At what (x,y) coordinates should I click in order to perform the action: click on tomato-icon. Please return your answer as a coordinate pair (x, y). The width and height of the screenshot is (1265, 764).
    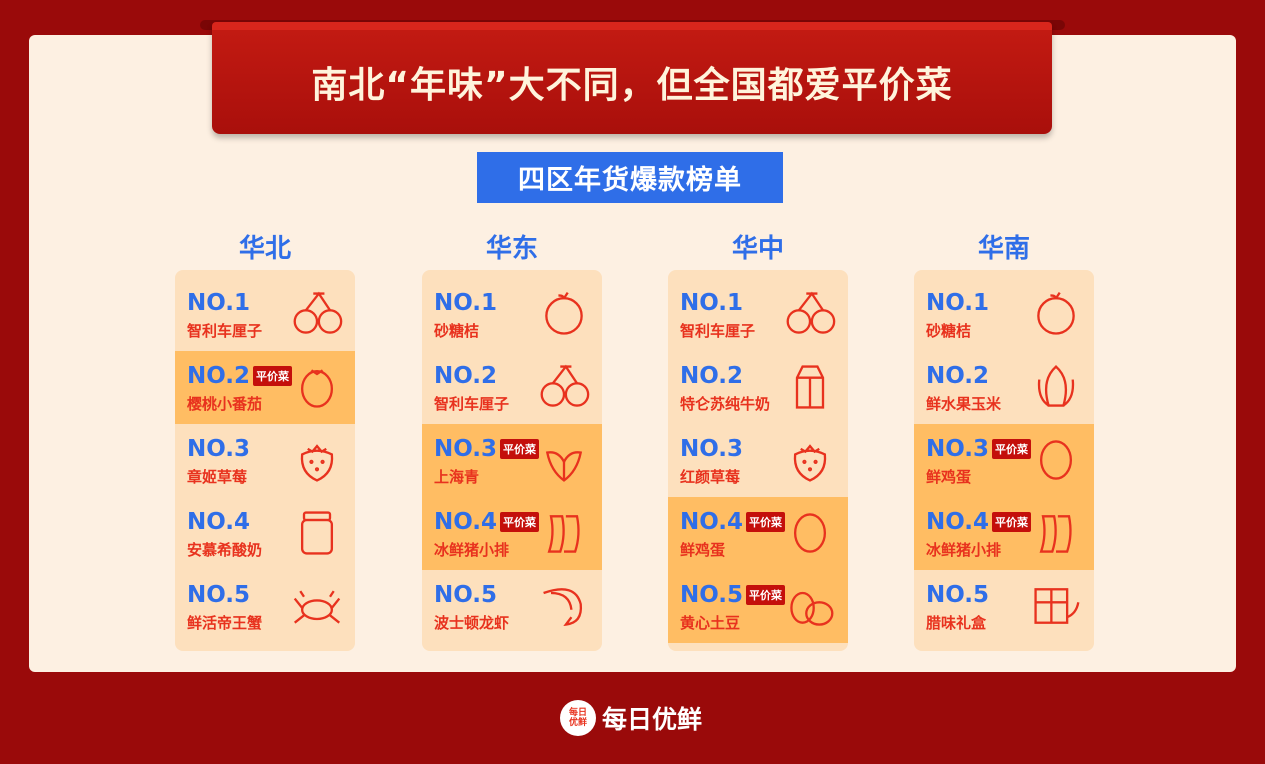
    Looking at the image, I should click on (317, 387).